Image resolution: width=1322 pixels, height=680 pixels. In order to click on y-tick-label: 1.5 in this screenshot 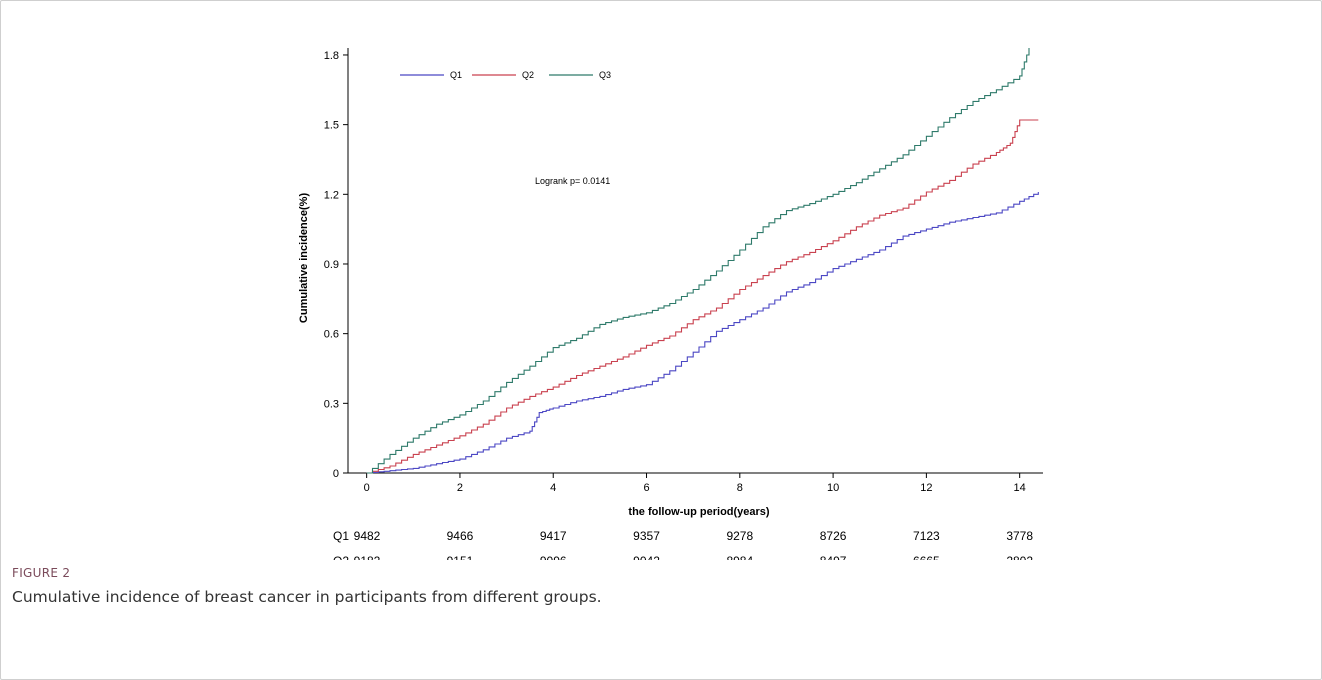, I will do `click(331, 126)`.